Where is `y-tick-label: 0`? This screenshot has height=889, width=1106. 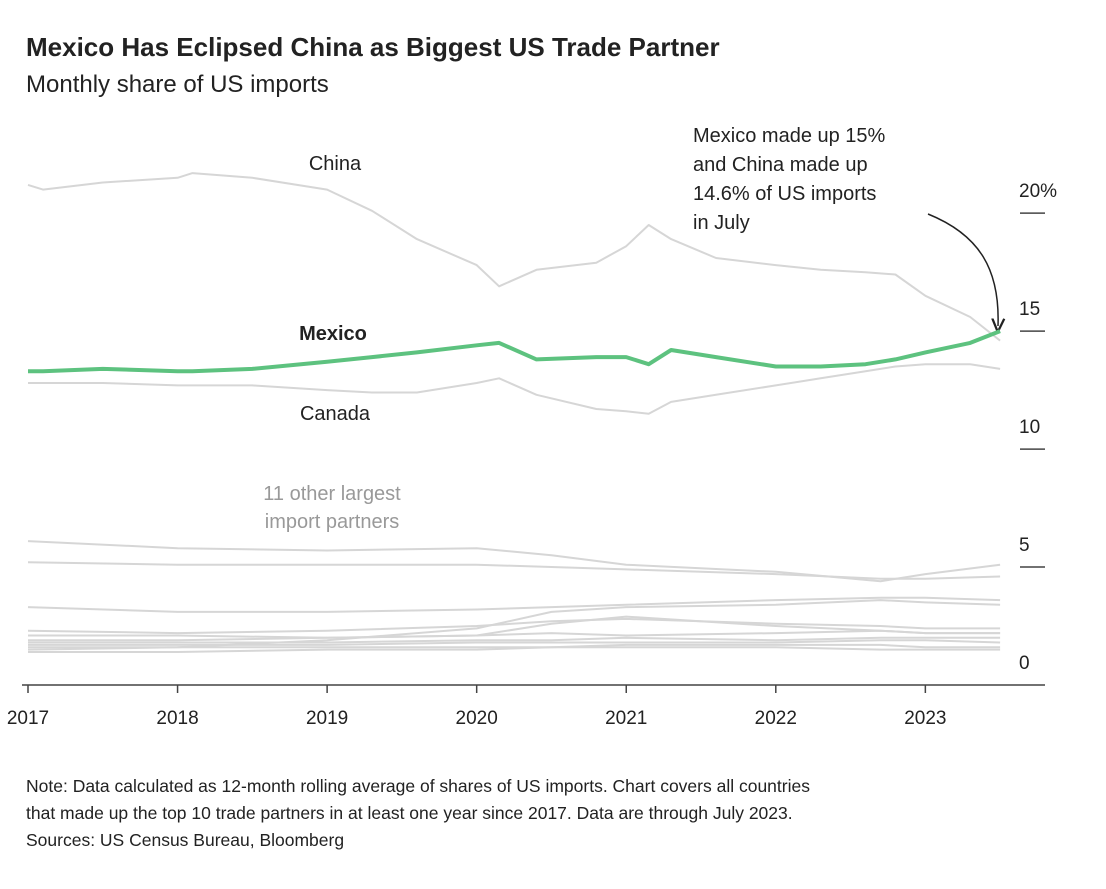
y-tick-label: 0 is located at coordinates (1024, 663).